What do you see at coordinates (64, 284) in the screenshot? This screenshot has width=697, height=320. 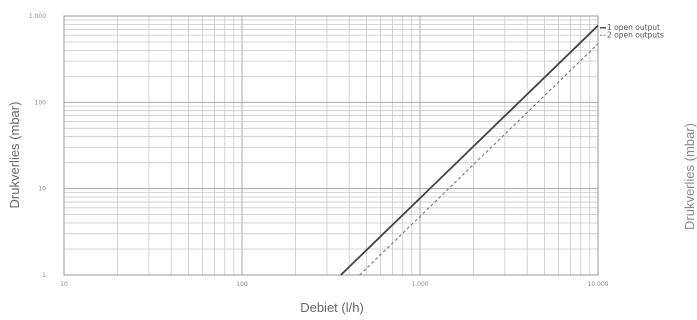 I see `x-tick-label: 10` at bounding box center [64, 284].